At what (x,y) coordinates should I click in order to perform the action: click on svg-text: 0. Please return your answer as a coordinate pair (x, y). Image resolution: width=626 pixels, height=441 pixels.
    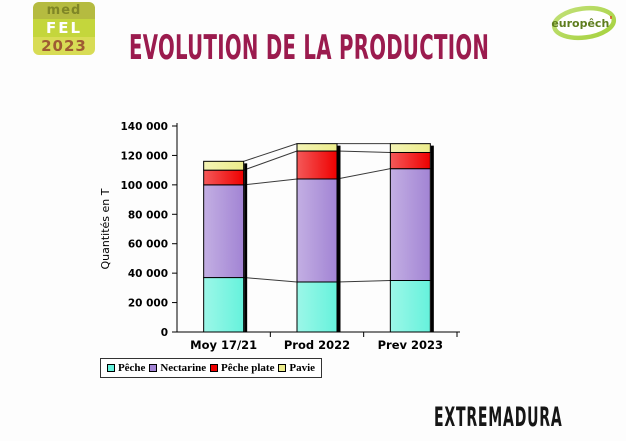
    Looking at the image, I should click on (164, 333).